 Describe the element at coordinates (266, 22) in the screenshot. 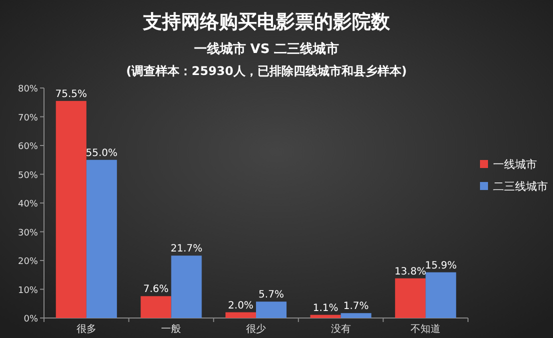

I see `chart-title: 支持网络购买电影票的影院数` at that location.